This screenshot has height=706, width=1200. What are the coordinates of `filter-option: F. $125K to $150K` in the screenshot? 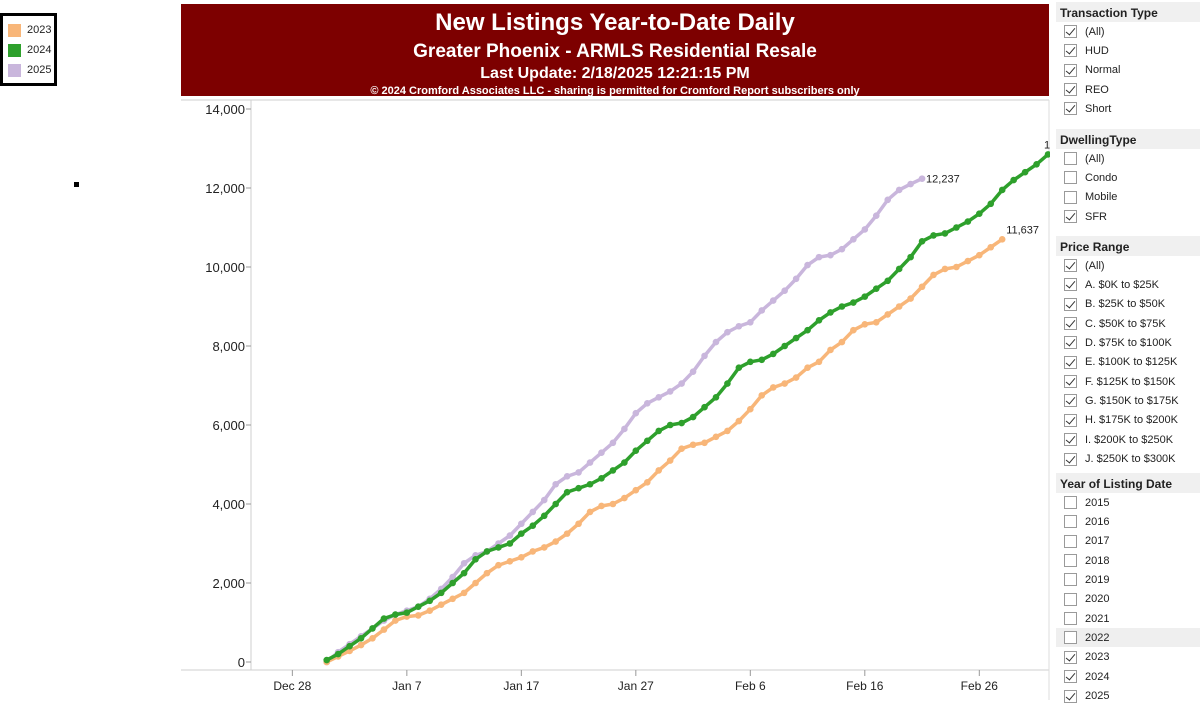 It's located at (1128, 381).